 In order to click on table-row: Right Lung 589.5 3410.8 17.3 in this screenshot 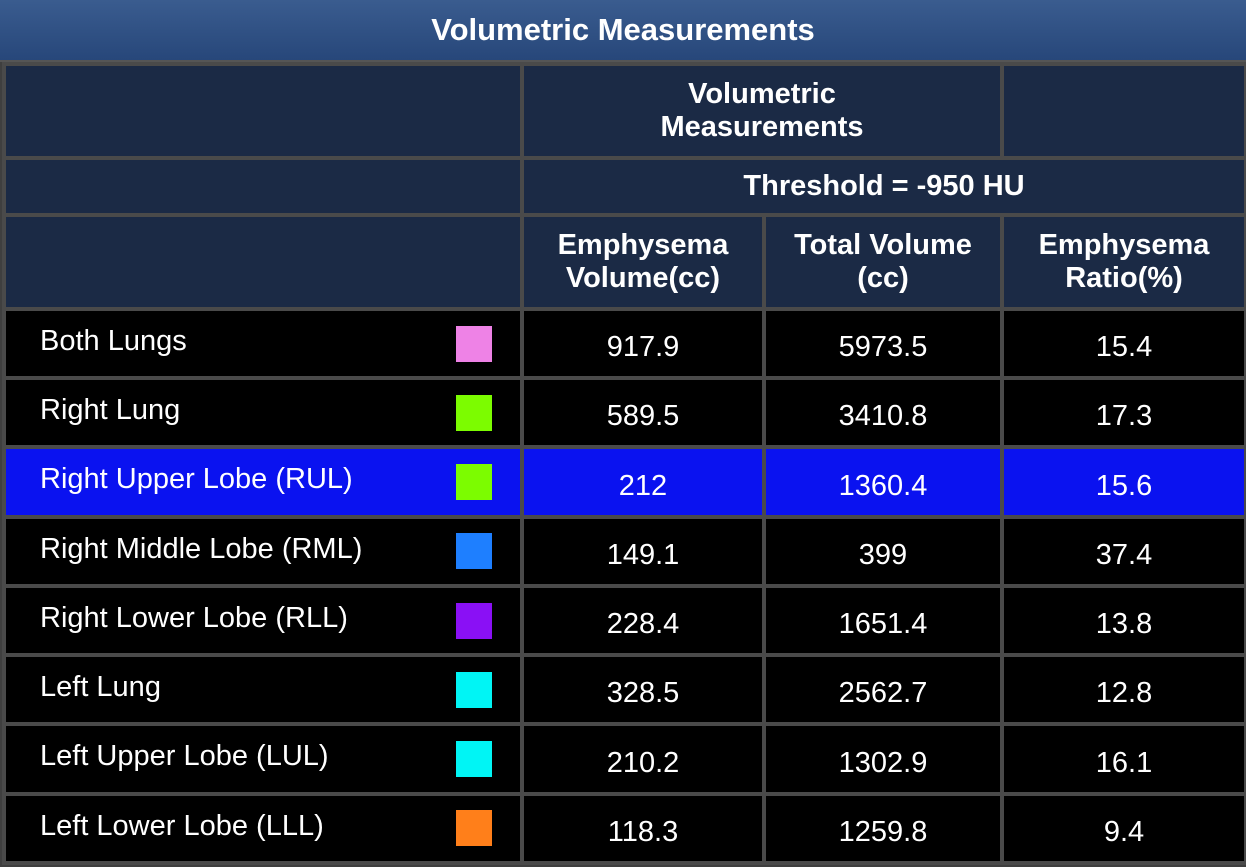, I will do `click(625, 413)`.